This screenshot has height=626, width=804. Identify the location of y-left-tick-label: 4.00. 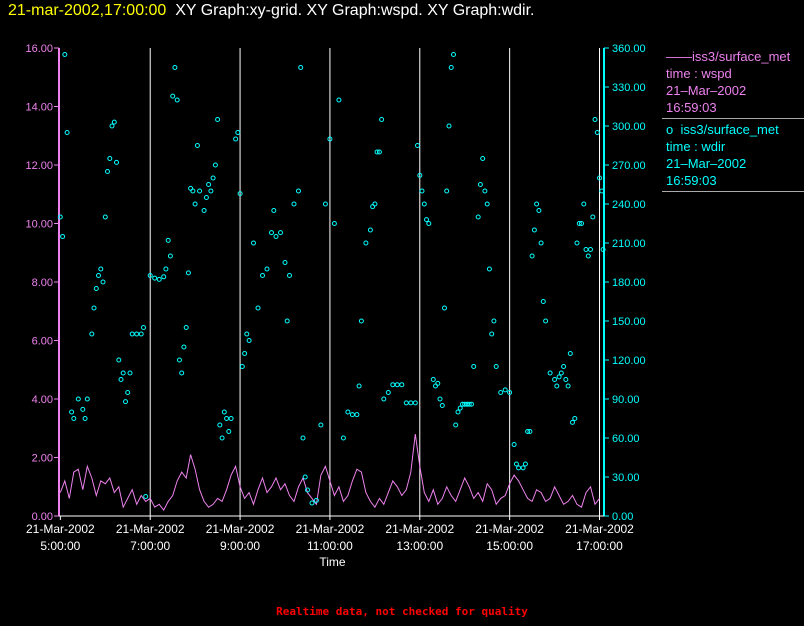
(42, 400).